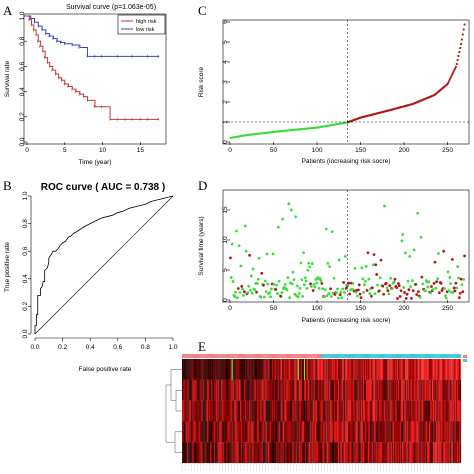  What do you see at coordinates (7, 79) in the screenshot?
I see `survival-ylabel: Survival rate` at bounding box center [7, 79].